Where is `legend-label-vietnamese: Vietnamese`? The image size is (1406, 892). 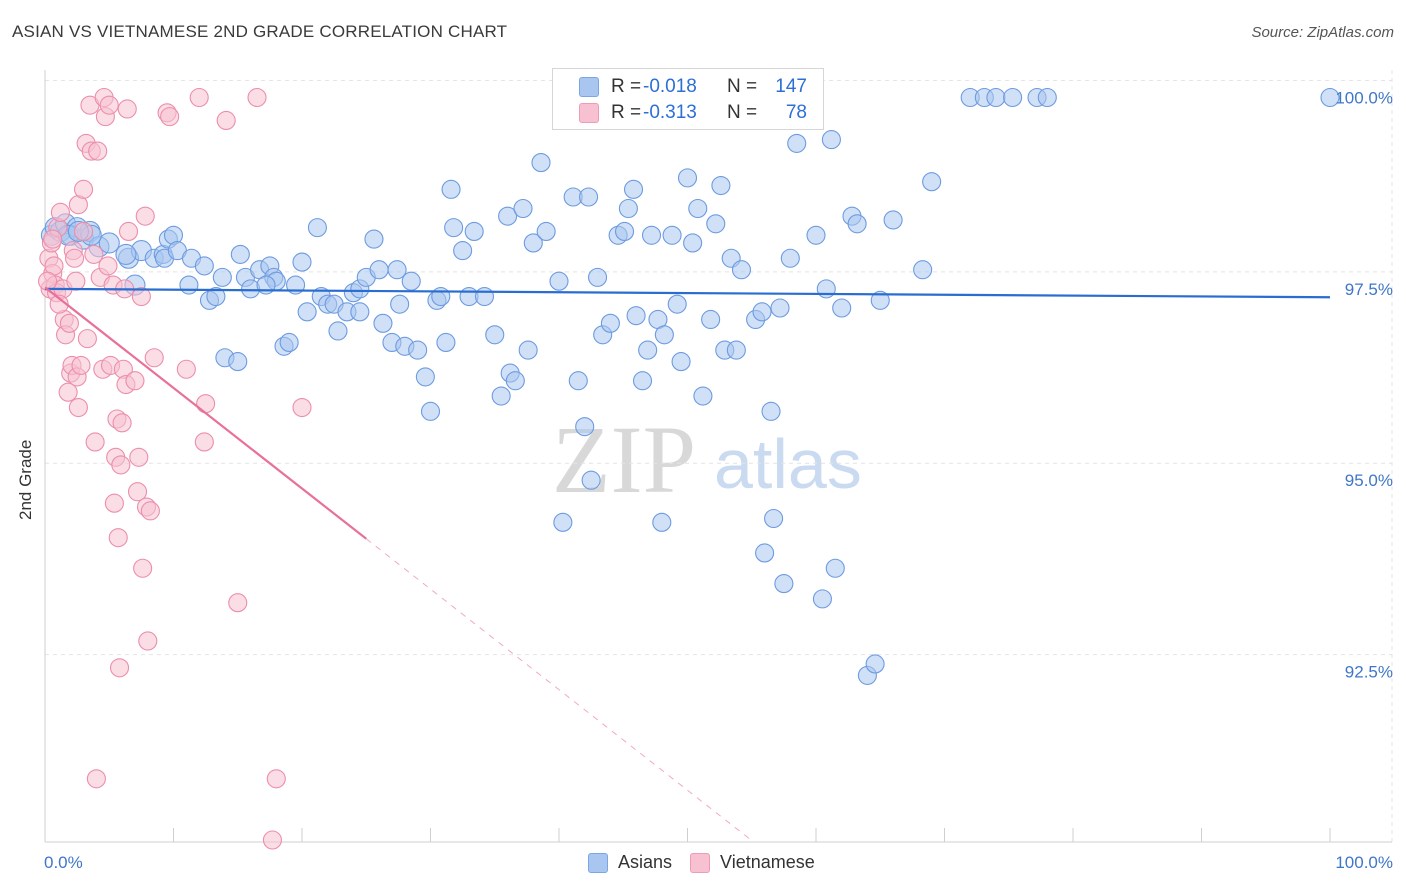 legend-label-vietnamese: Vietnamese is located at coordinates (767, 862).